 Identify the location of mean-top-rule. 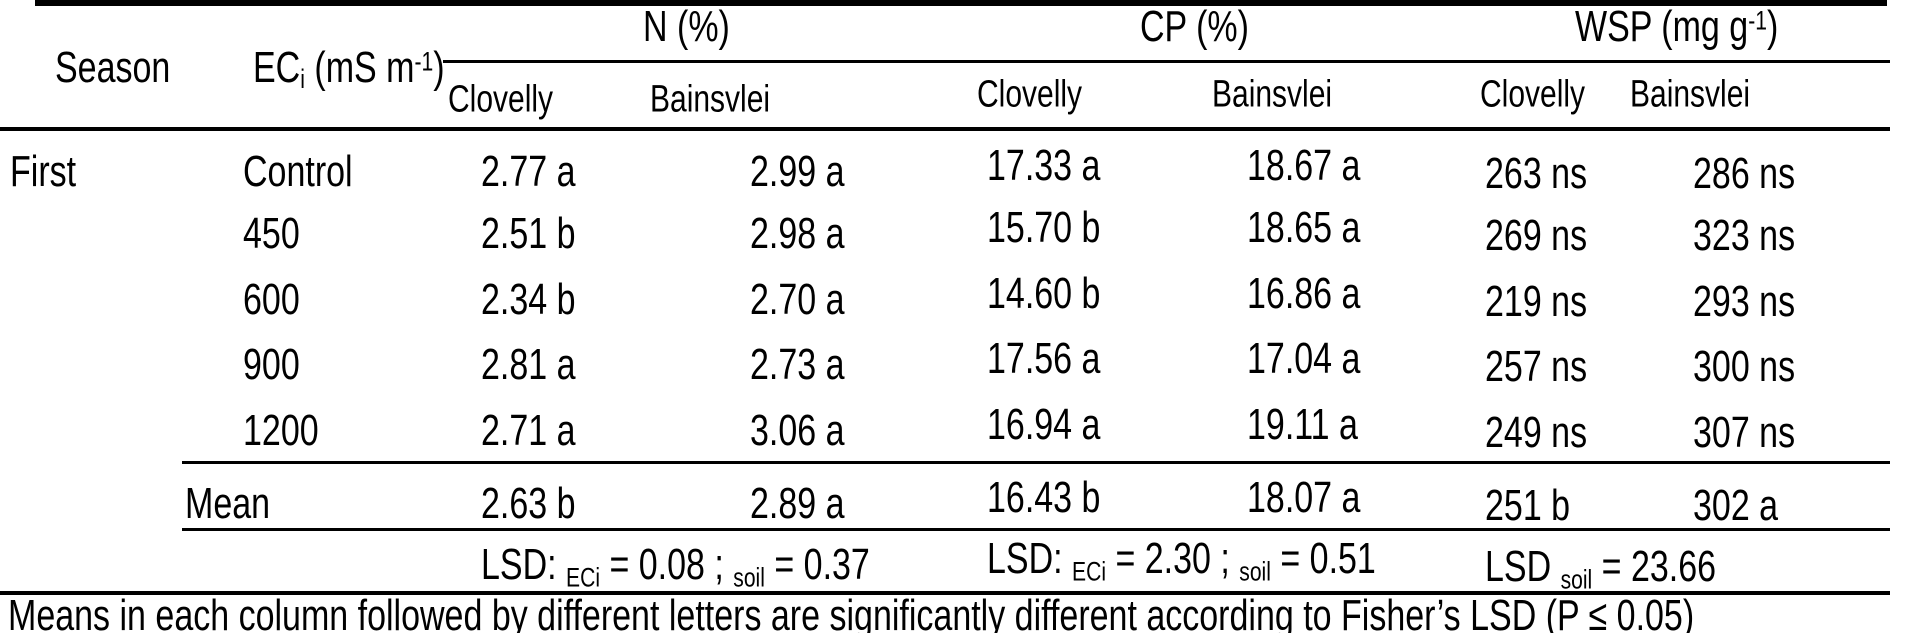
(1036, 462).